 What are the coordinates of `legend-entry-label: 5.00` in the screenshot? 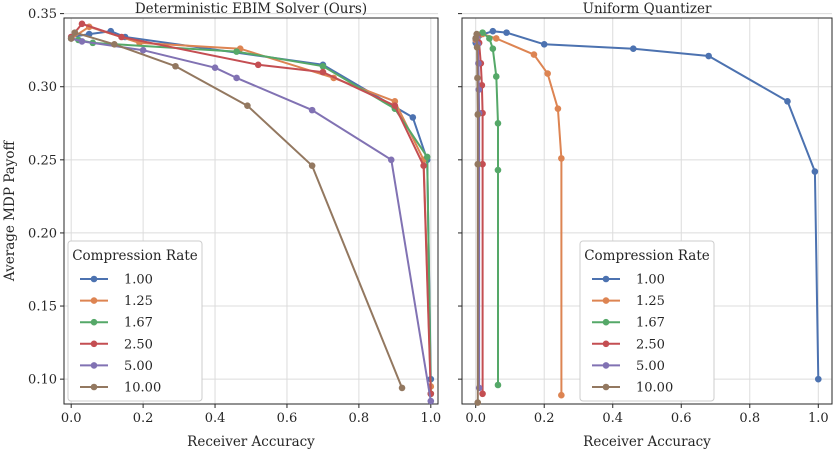 It's located at (138, 366).